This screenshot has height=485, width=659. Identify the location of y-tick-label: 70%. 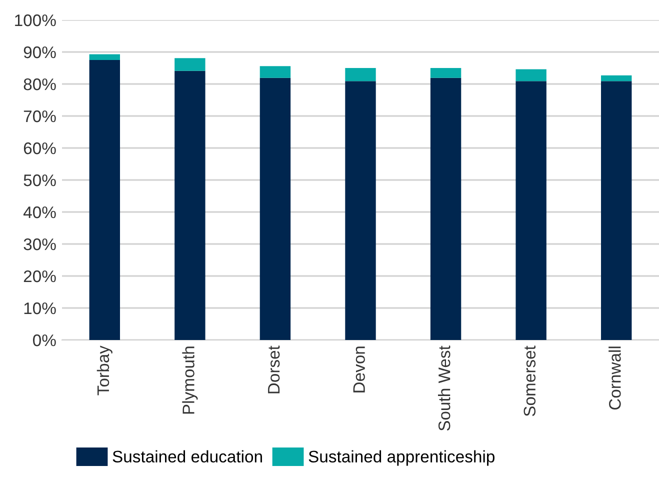
(40, 116).